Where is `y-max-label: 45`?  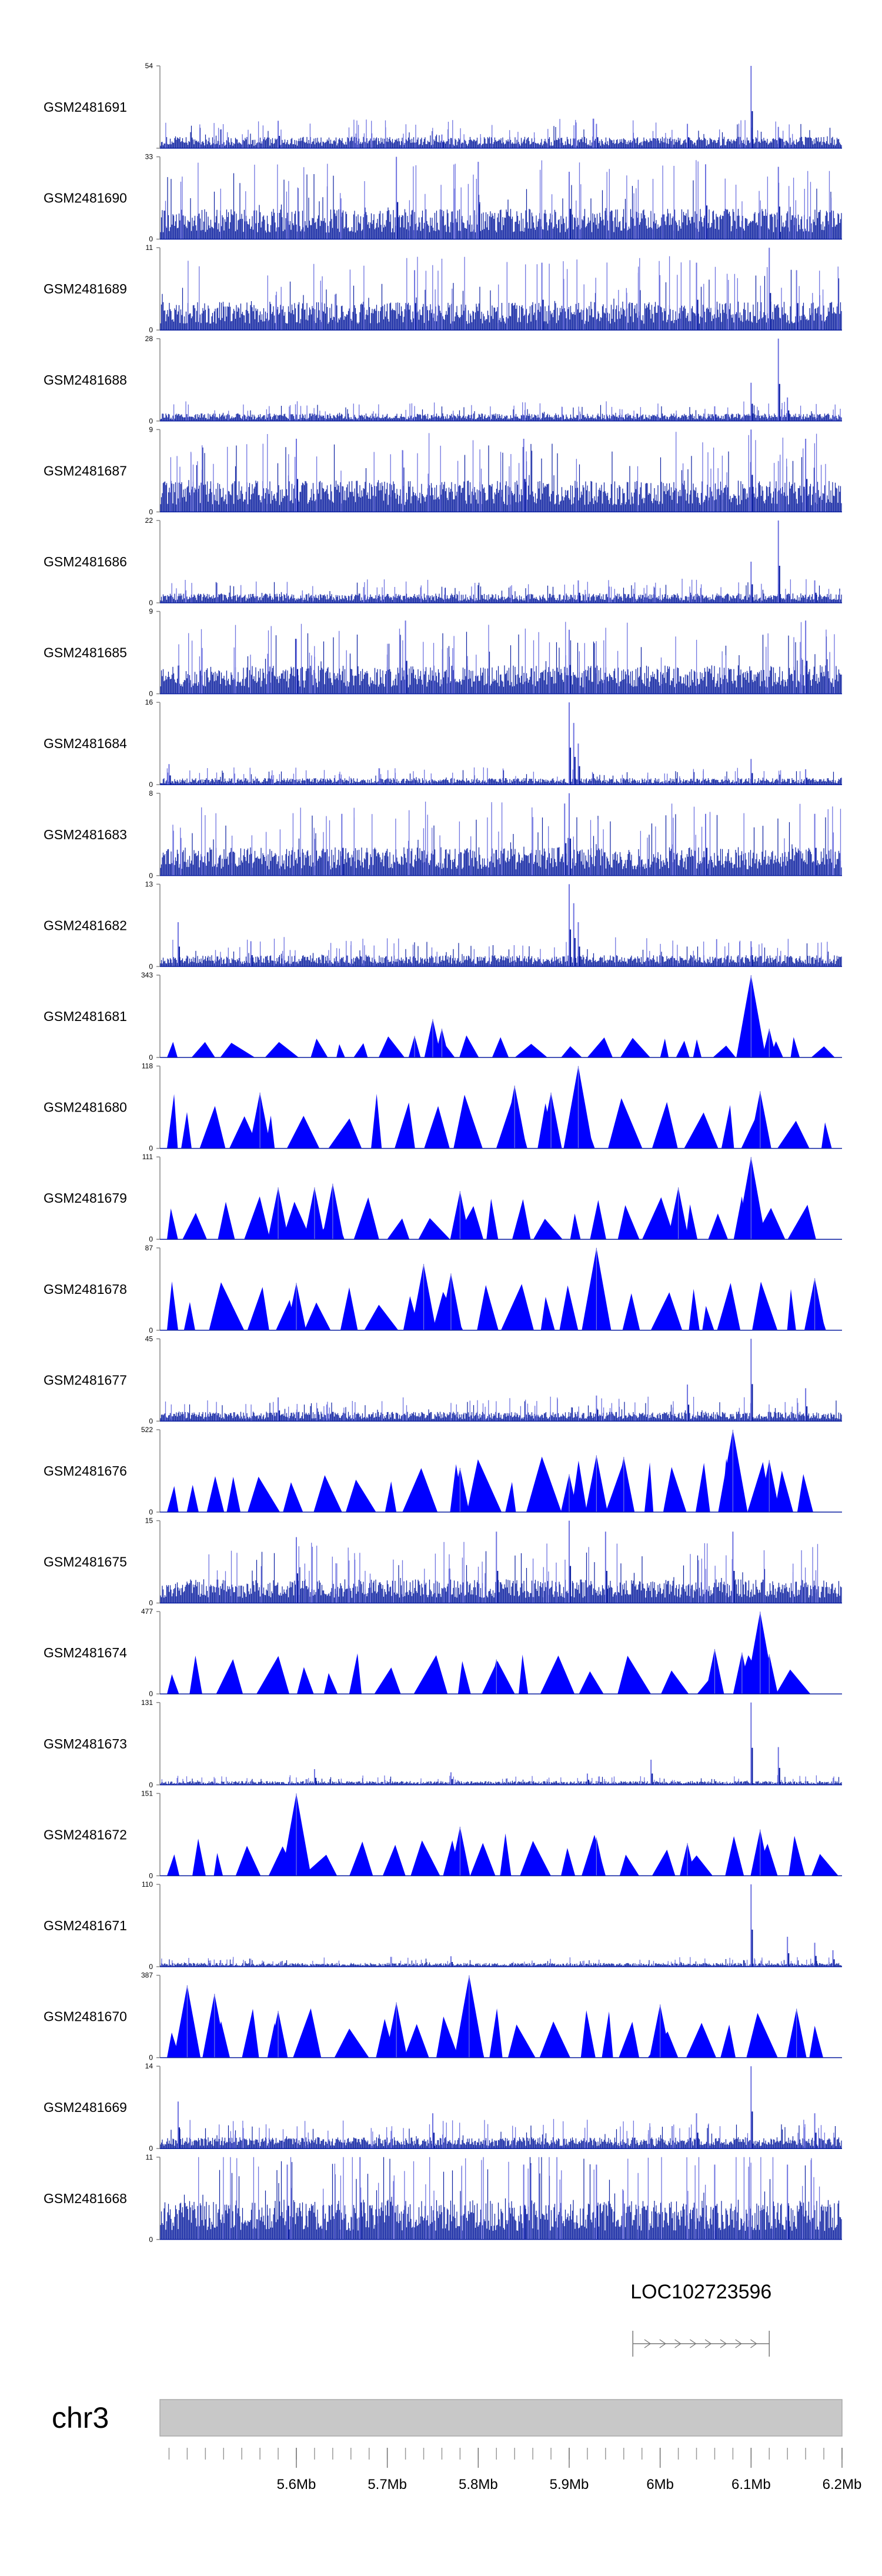 y-max-label: 45 is located at coordinates (149, 1338).